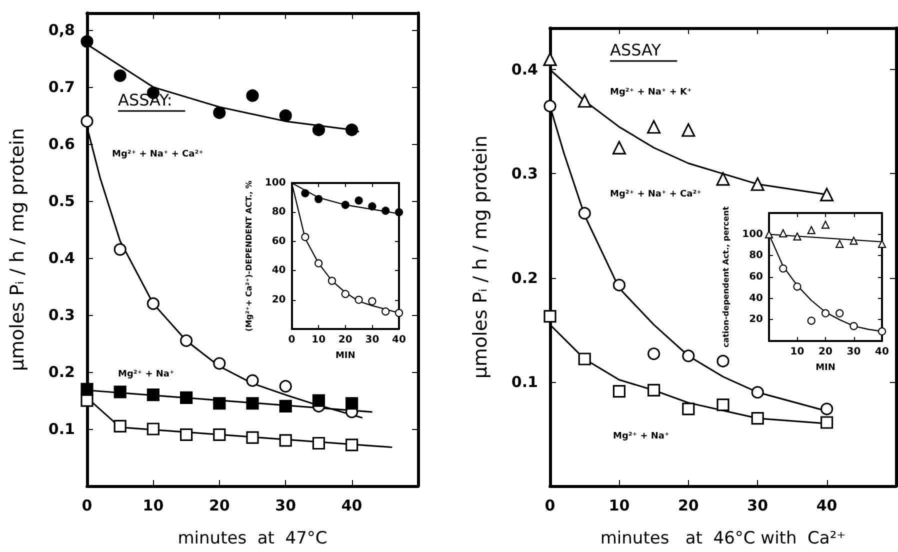  I want to click on y-tick-label: 0.5, so click(61, 201).